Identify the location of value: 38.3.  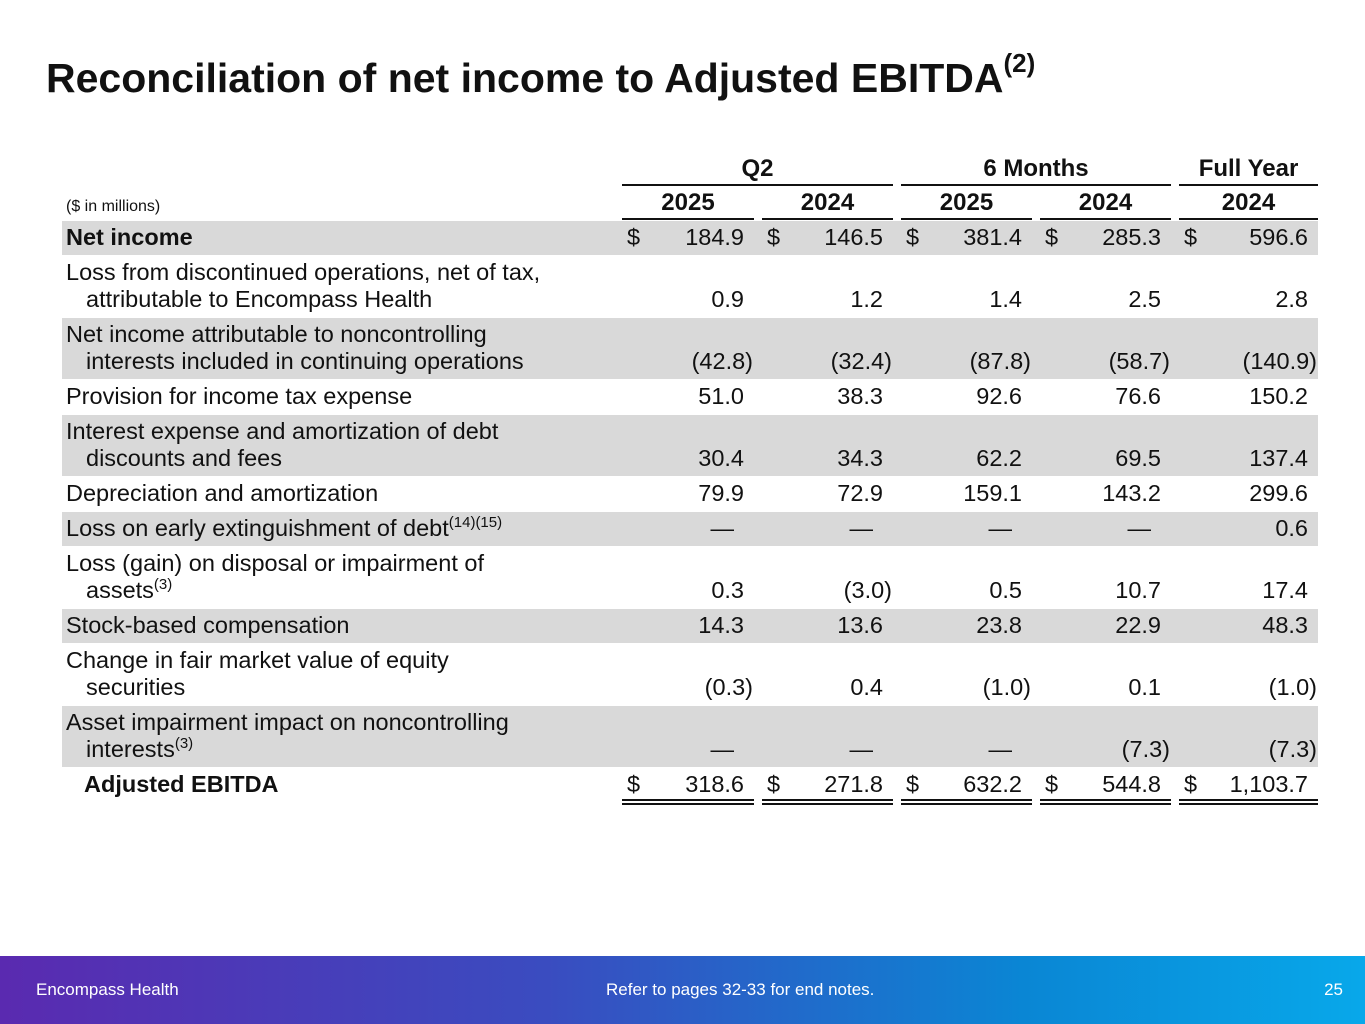
(860, 396).